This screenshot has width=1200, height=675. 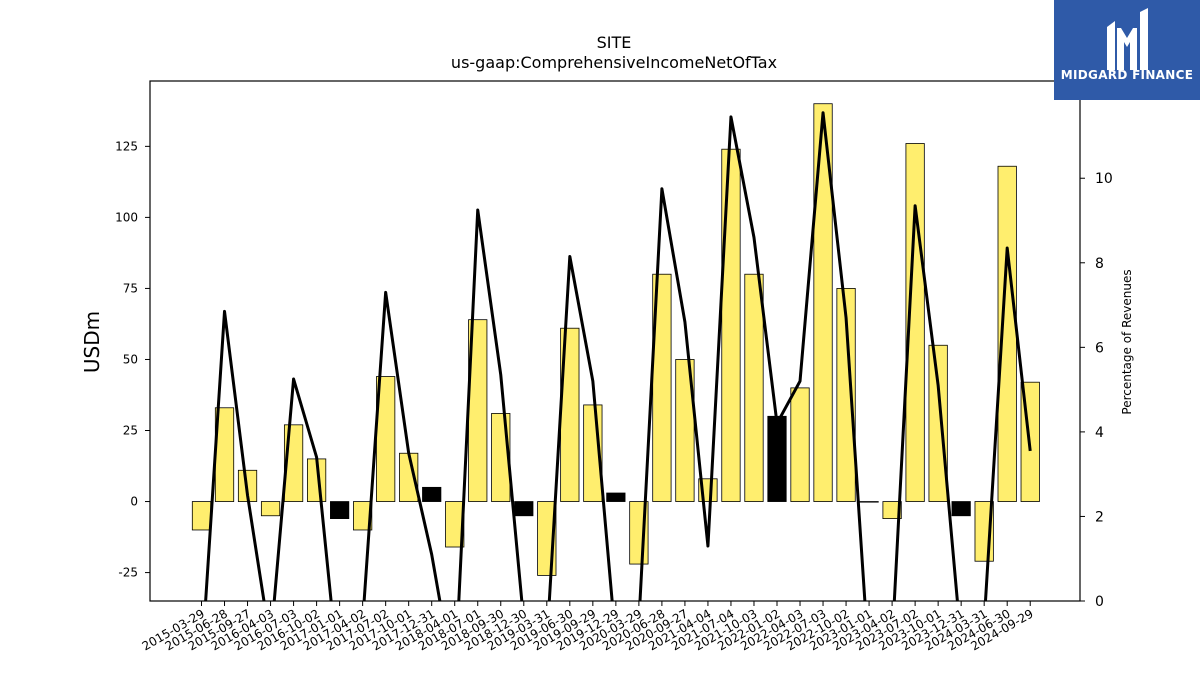 What do you see at coordinates (126, 146) in the screenshot?
I see `y-tick-label: 125` at bounding box center [126, 146].